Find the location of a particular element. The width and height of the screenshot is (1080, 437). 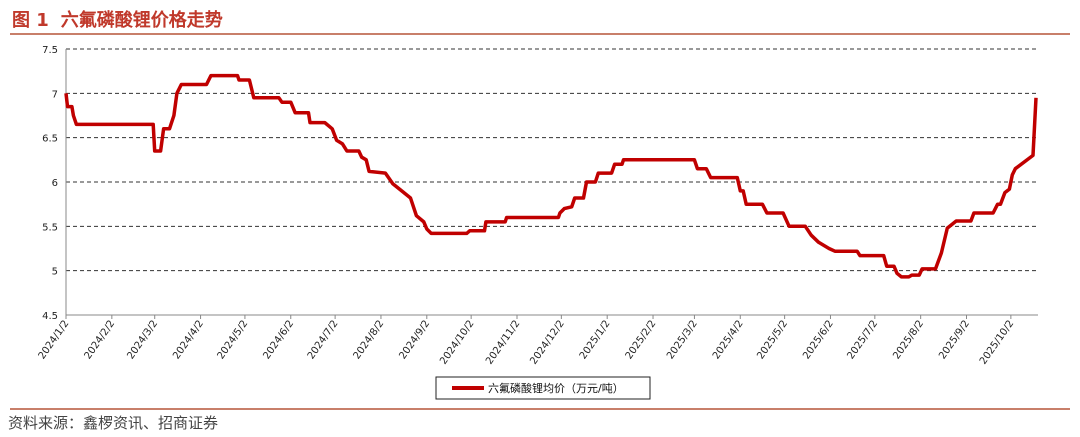

x-tick-label: 2024/4/2 is located at coordinates (188, 339).